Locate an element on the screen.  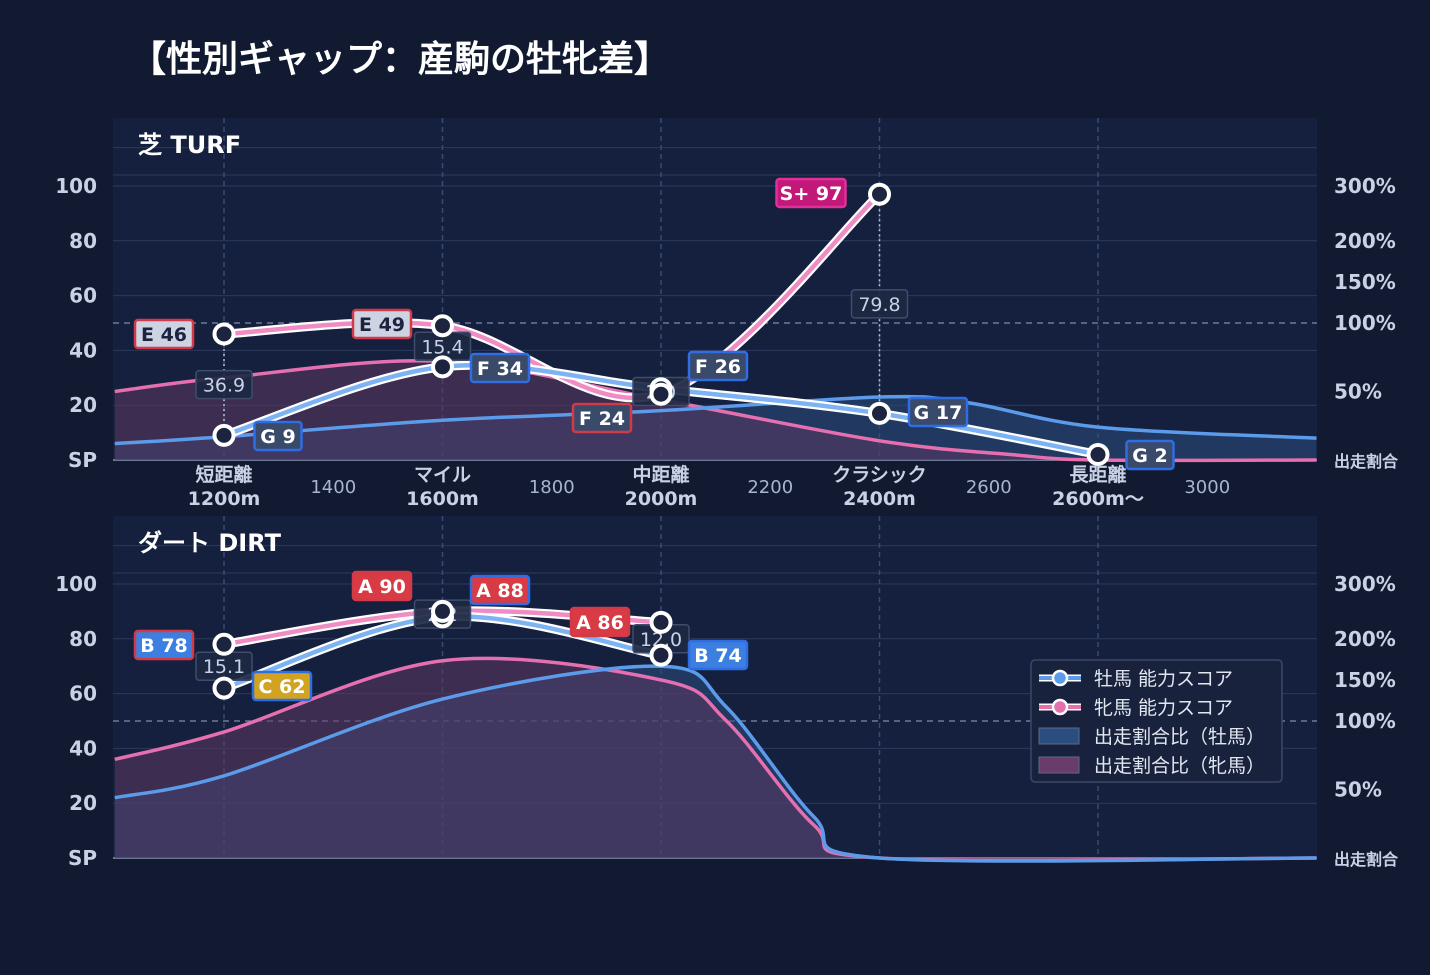
female-point-label: F 24 is located at coordinates (602, 418).